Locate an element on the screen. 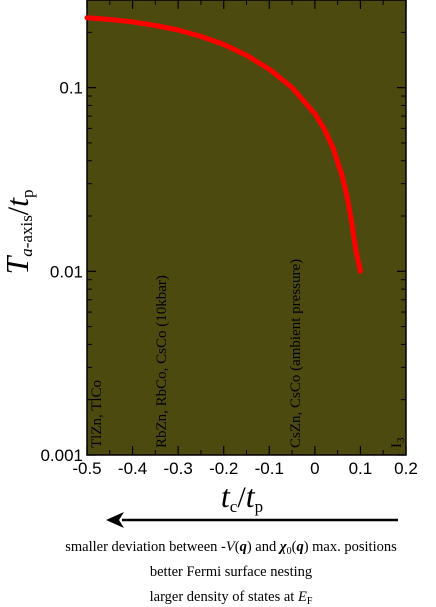  annotation-i3-sub: 3 is located at coordinates (401, 440).